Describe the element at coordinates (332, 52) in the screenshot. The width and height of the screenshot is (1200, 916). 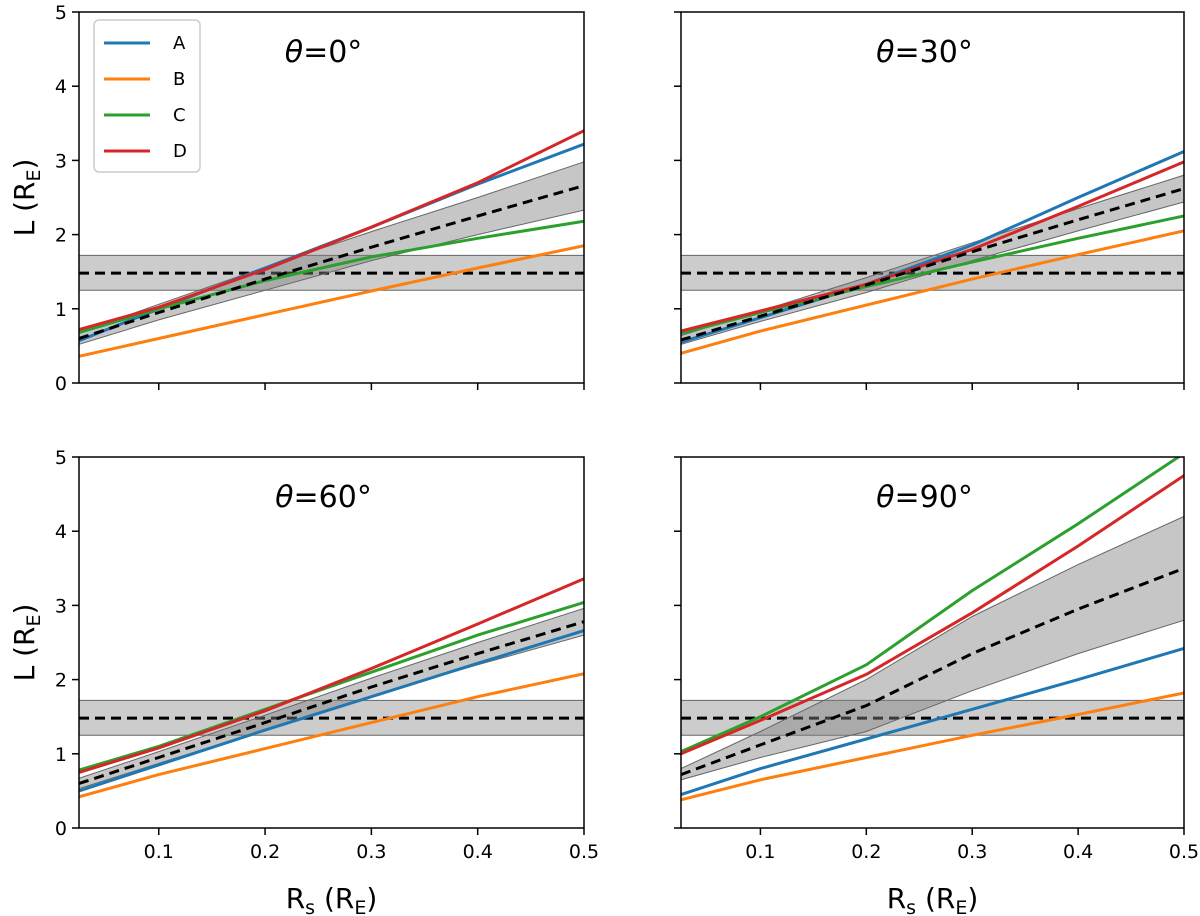
I see `panel-title-rest: =0°` at that location.